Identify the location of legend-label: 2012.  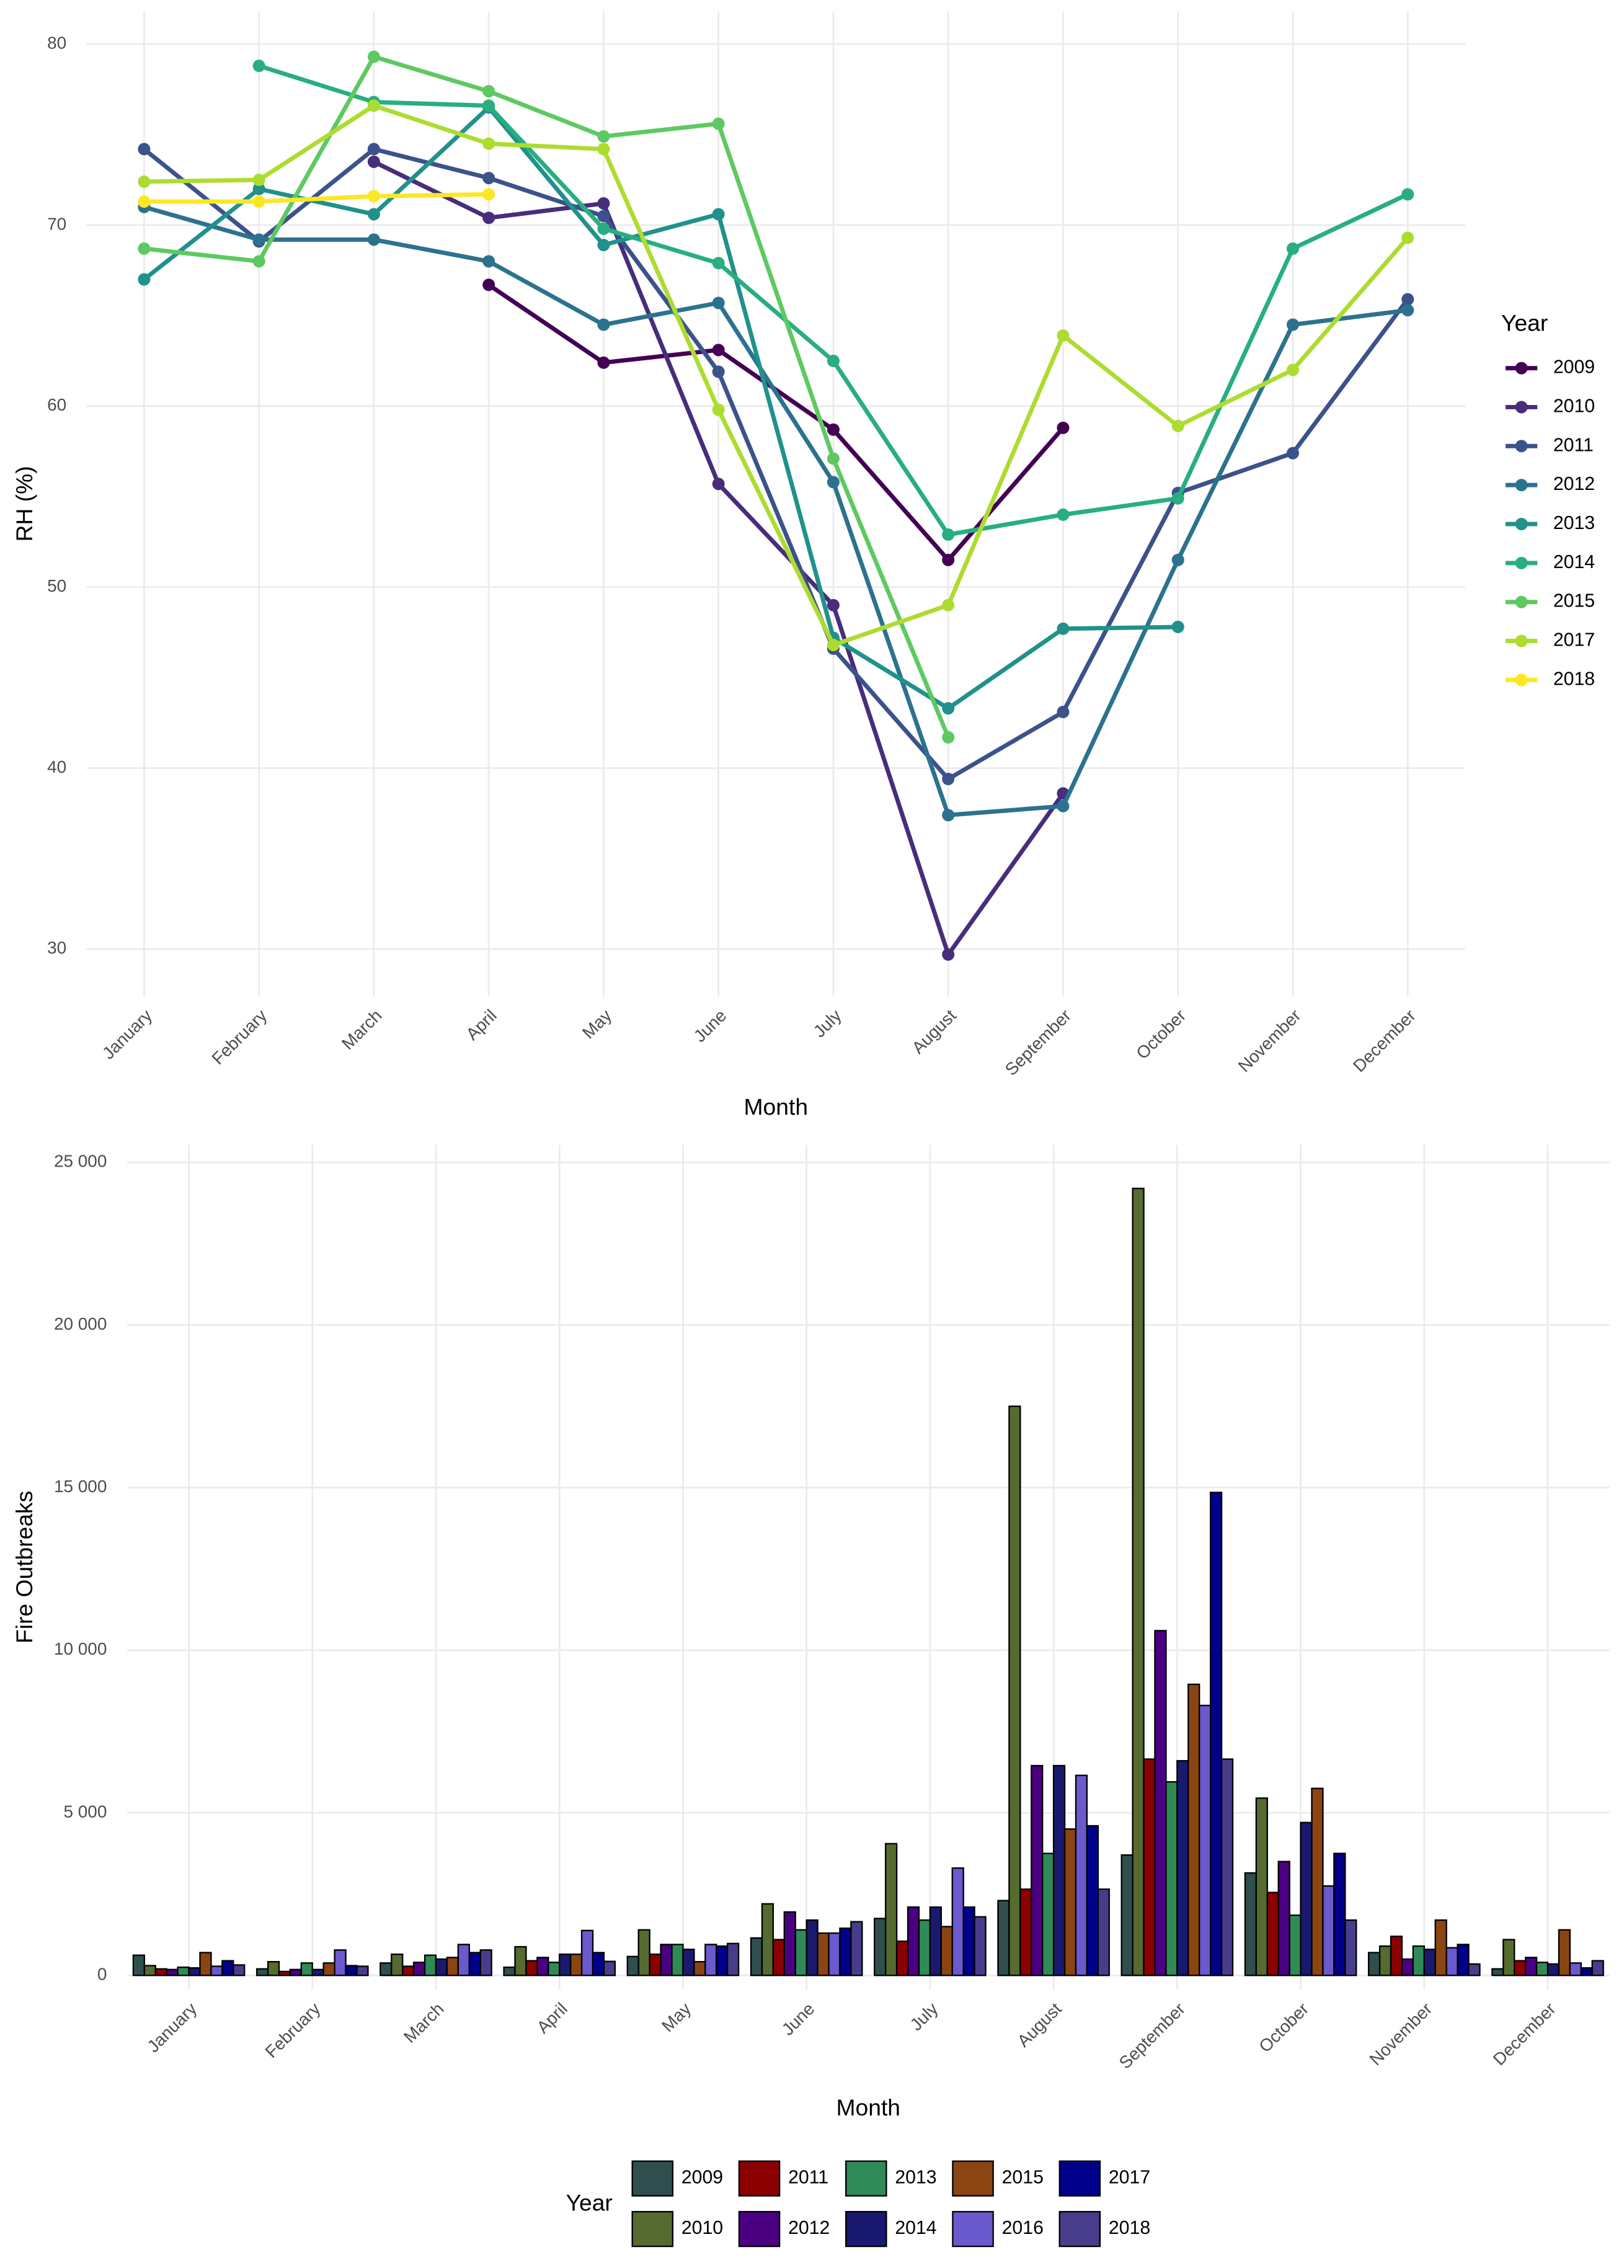
(809, 2228).